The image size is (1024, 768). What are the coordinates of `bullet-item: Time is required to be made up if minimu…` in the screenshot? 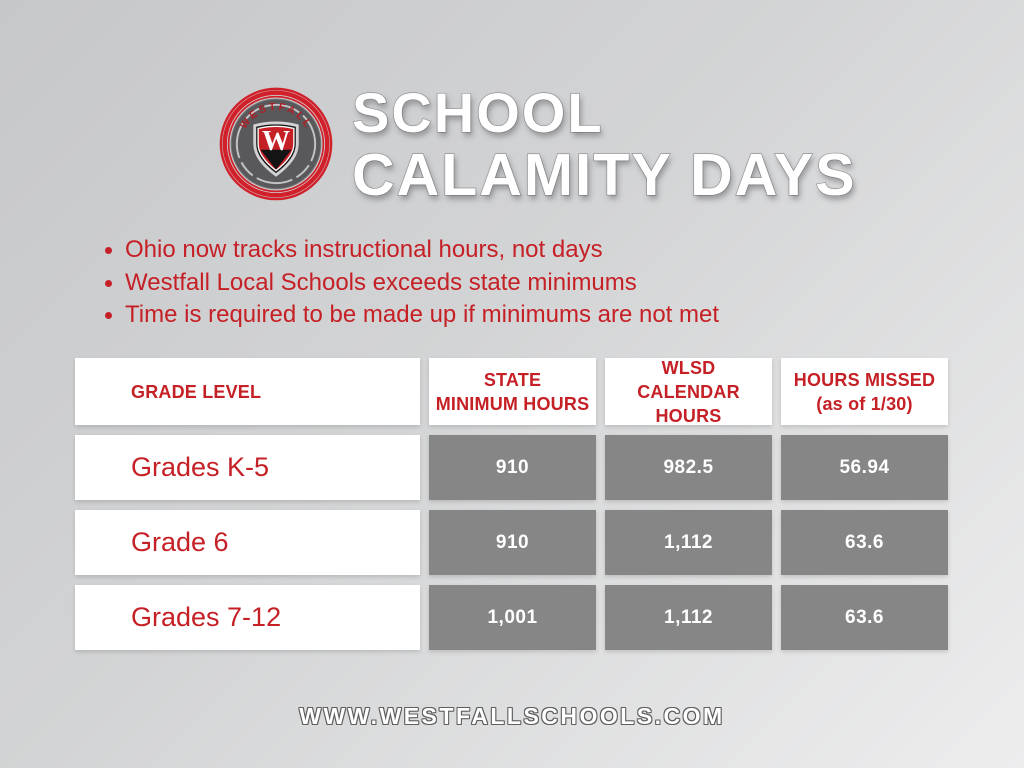 It's located at (523, 315).